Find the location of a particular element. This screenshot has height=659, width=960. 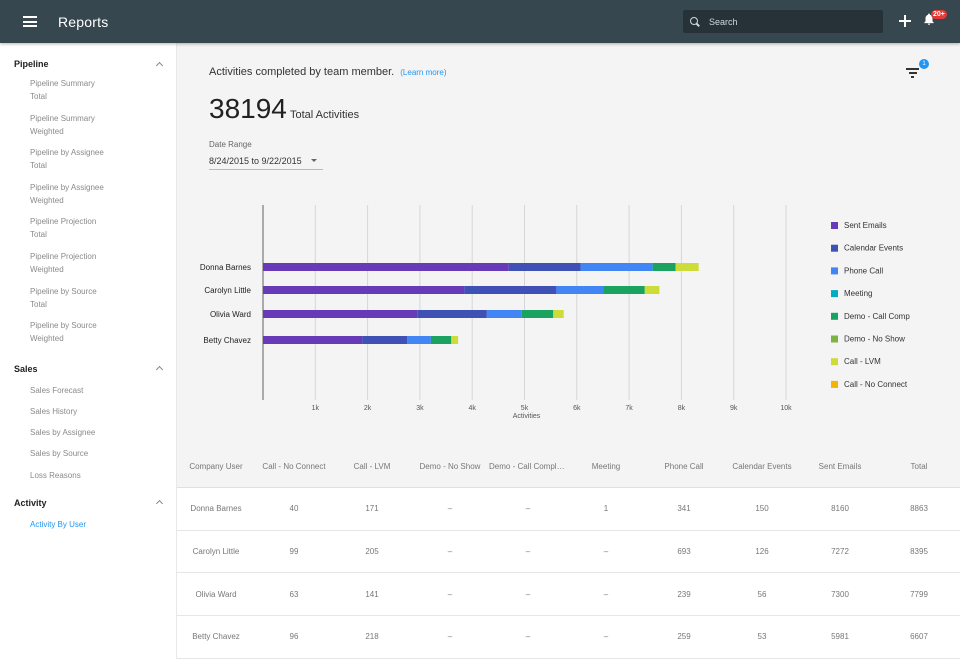

notification-badge: 20+ is located at coordinates (939, 14).